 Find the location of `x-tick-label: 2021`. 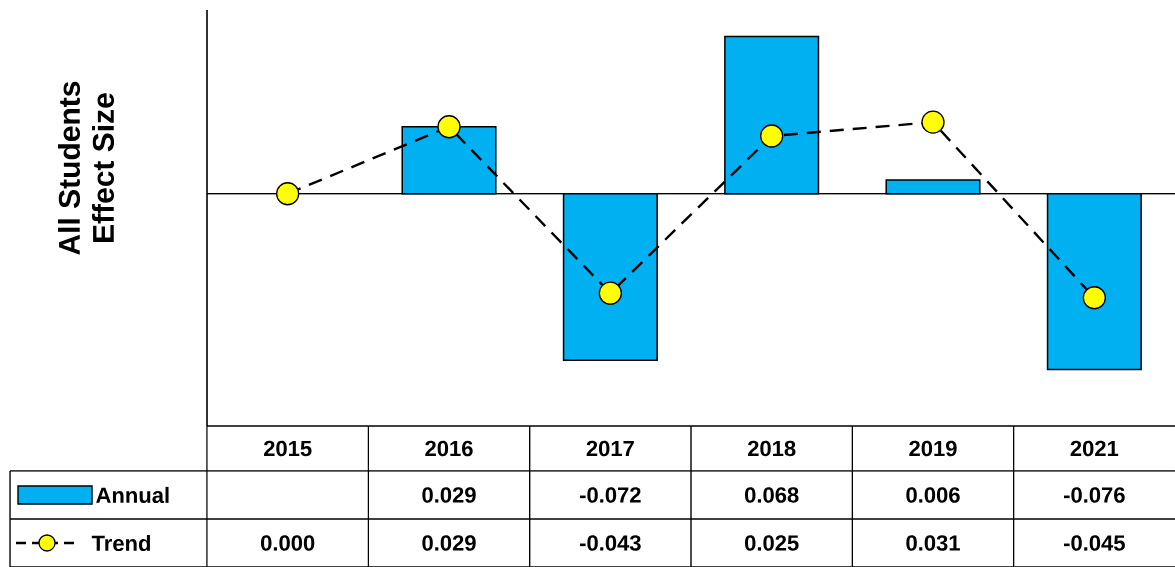

x-tick-label: 2021 is located at coordinates (1094, 448).